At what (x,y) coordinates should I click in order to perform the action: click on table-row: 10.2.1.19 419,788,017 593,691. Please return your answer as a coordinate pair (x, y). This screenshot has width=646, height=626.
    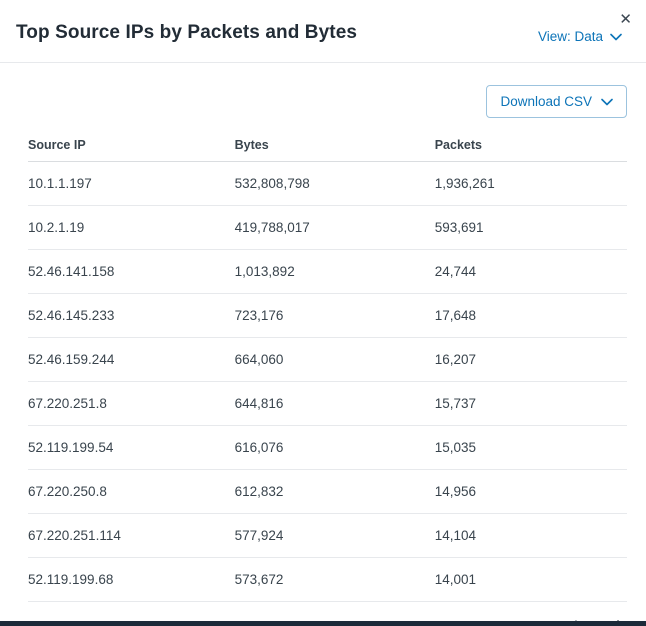
    Looking at the image, I should click on (327, 227).